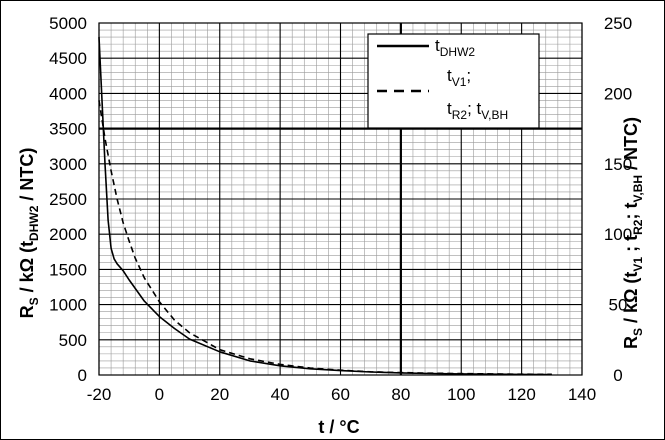 This screenshot has width=665, height=440. What do you see at coordinates (29, 233) in the screenshot?
I see `y-axis-left-label: RS / kΩ (tDHW2 / NTC)` at bounding box center [29, 233].